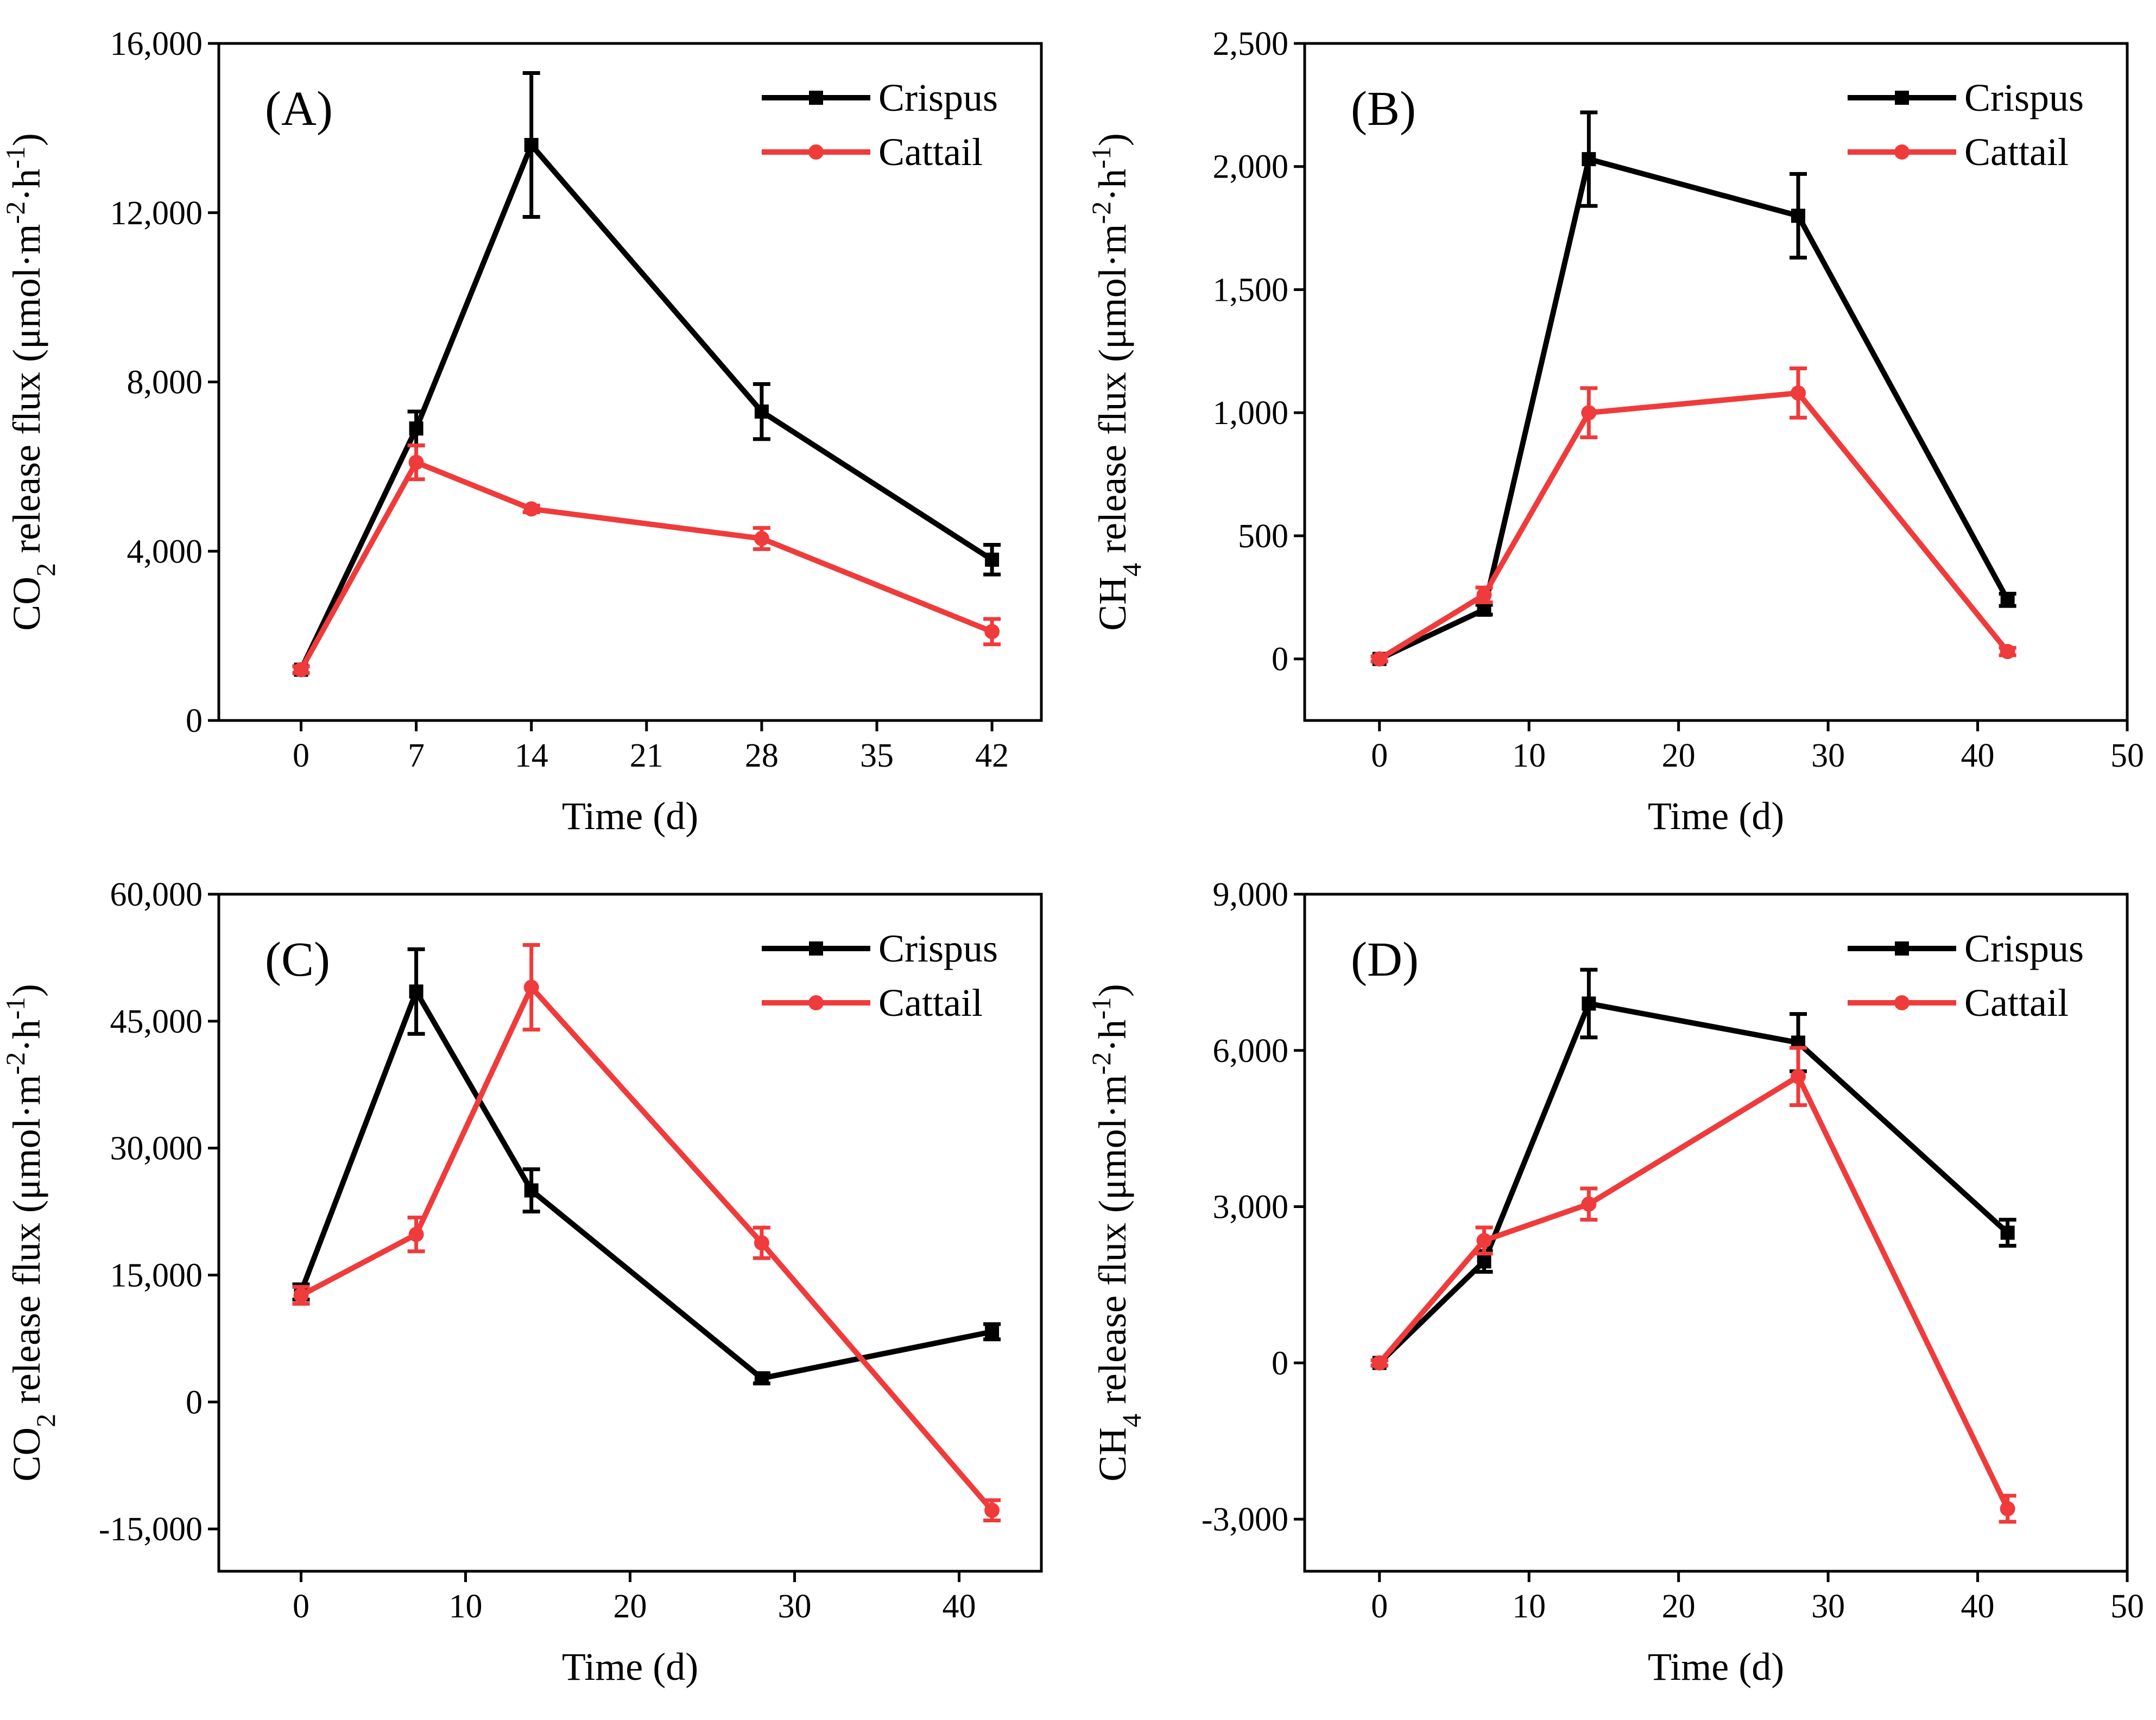  I want to click on y-tick-label: 12,000, so click(156, 213).